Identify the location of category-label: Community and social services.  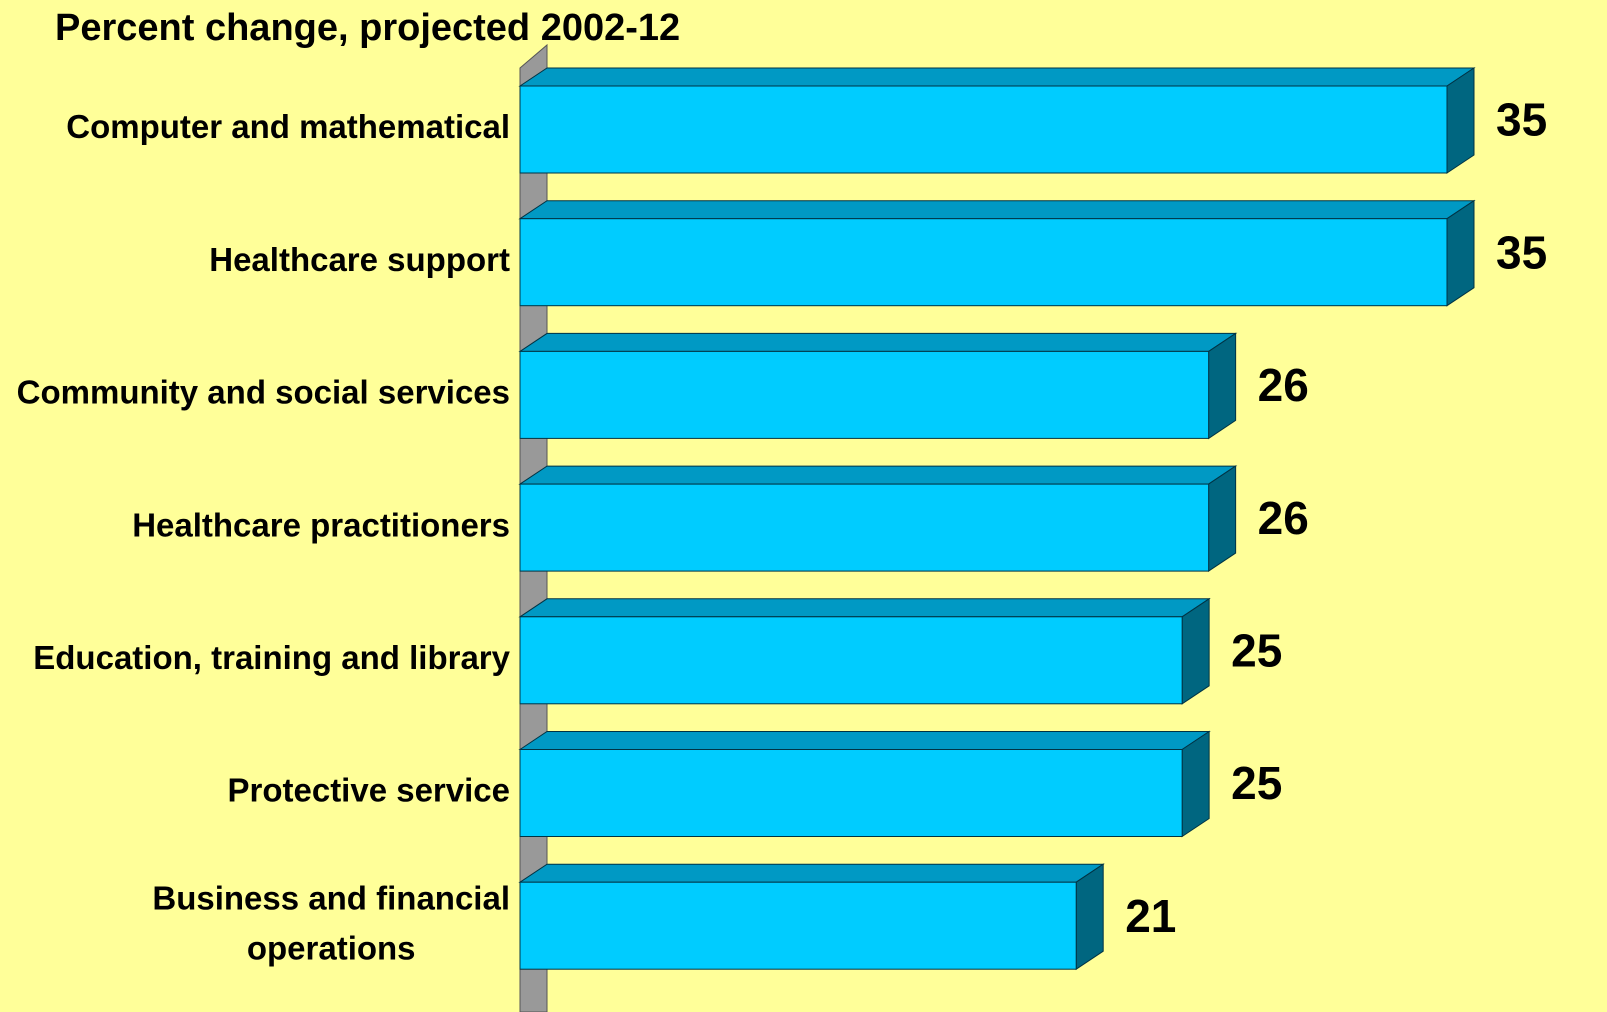
(263, 392).